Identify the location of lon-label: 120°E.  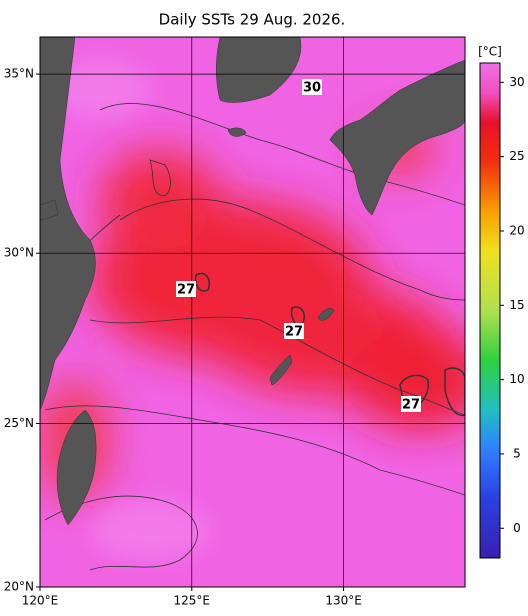
(40, 601).